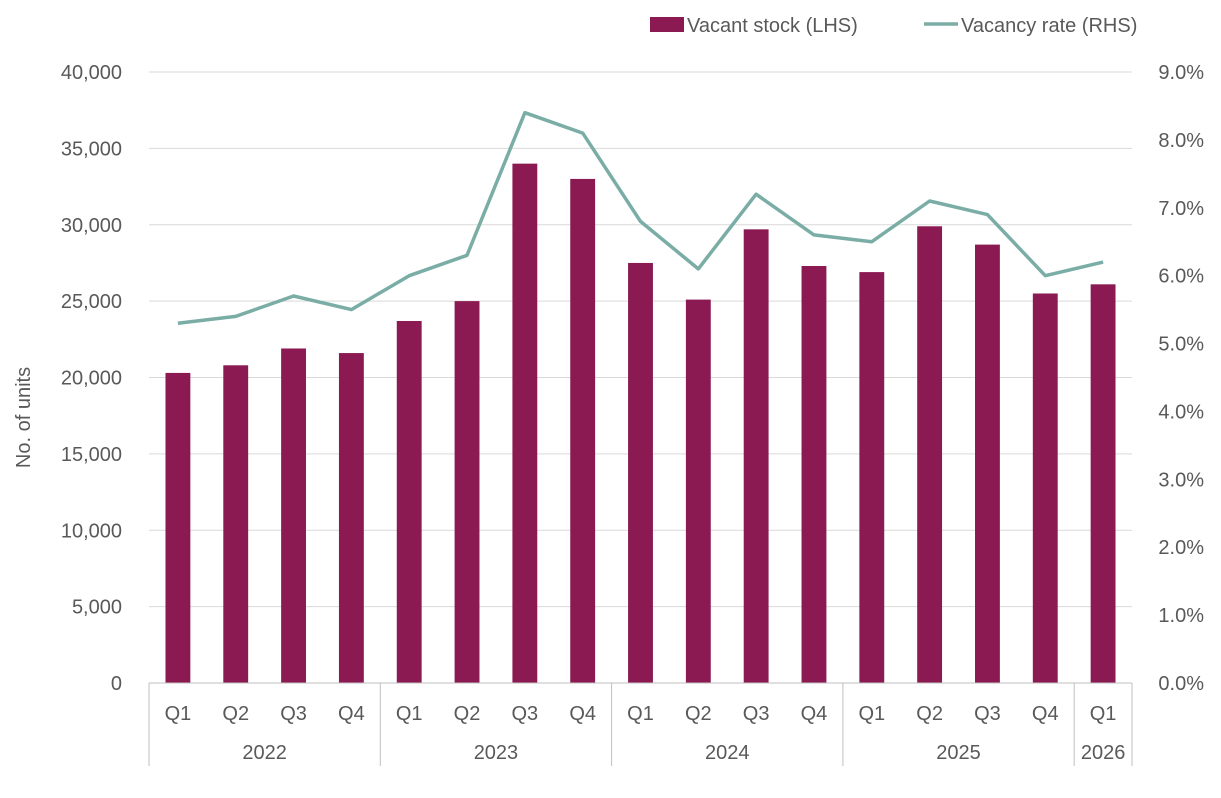  I want to click on right-tick-label: 5.0%, so click(1181, 345).